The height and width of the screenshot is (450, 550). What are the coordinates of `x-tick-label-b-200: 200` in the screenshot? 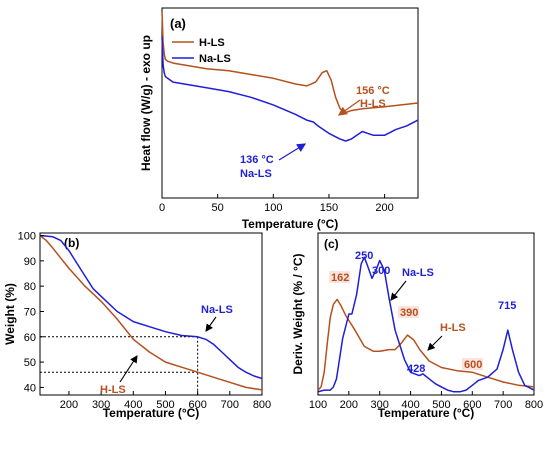 It's located at (69, 405).